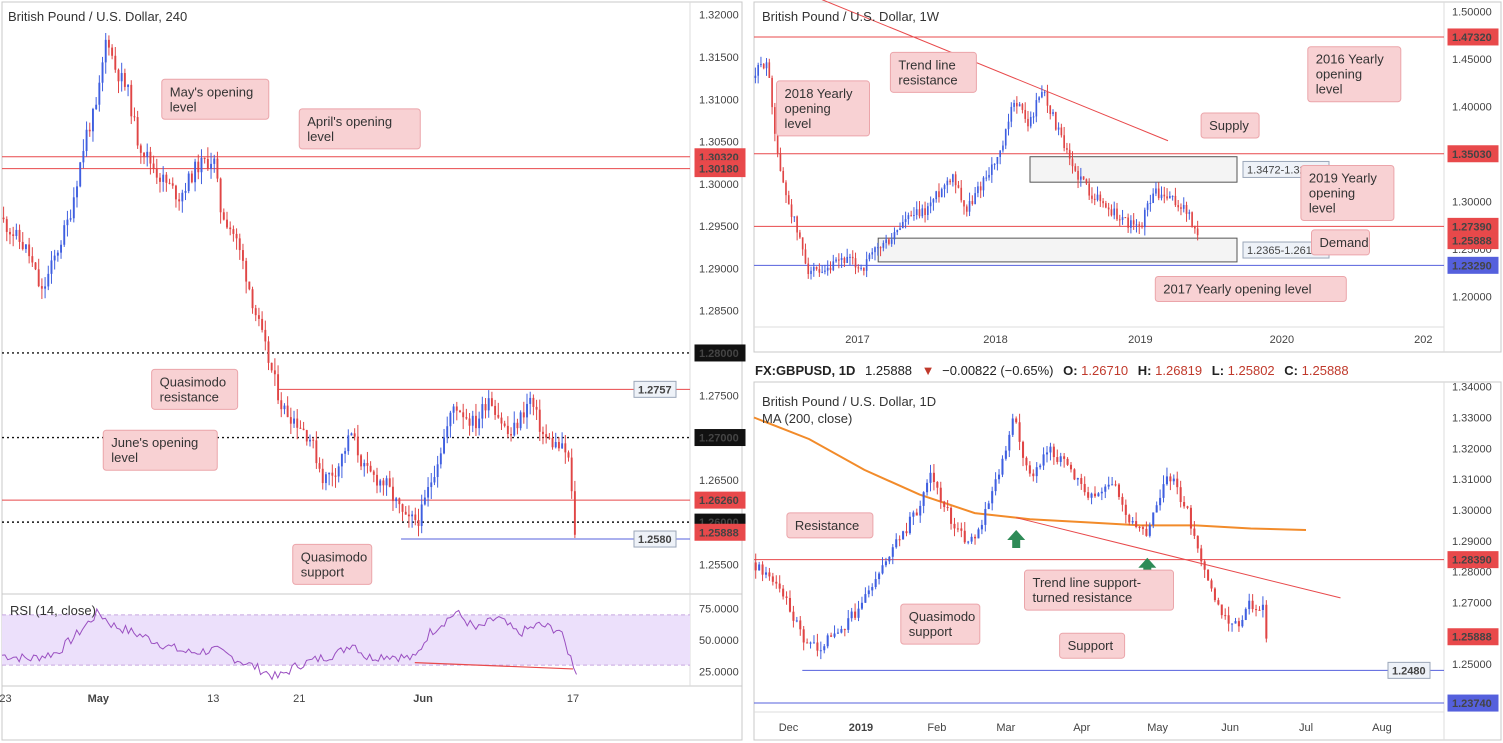 The image size is (1503, 743). What do you see at coordinates (1382, 728) in the screenshot?
I see `d1-x-tick: Aug` at bounding box center [1382, 728].